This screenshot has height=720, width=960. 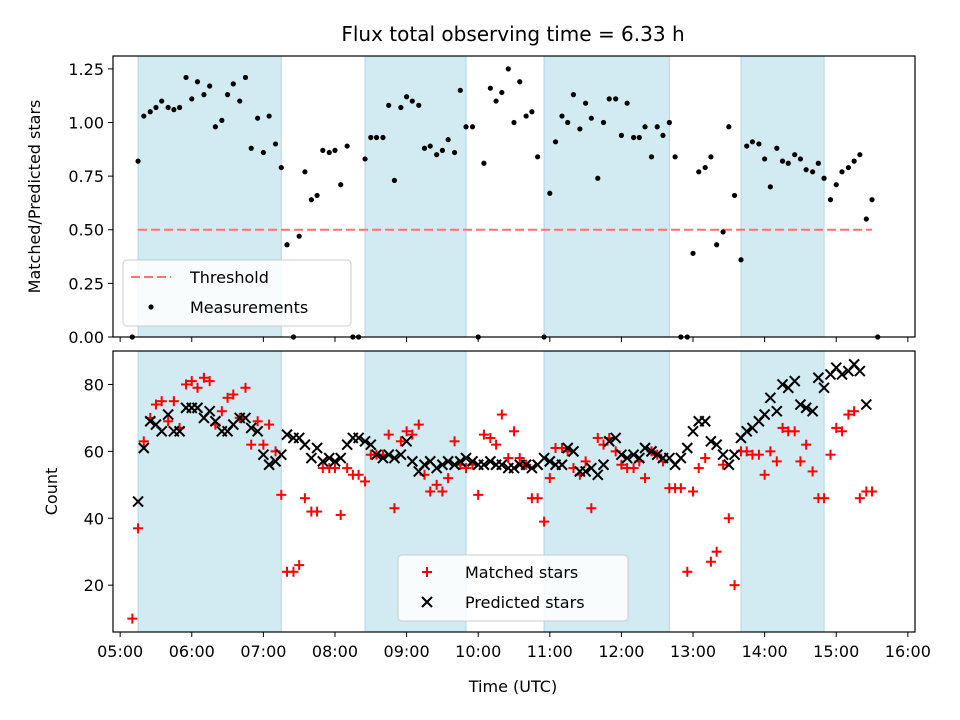 I want to click on shaded-interval, so click(x=782, y=196).